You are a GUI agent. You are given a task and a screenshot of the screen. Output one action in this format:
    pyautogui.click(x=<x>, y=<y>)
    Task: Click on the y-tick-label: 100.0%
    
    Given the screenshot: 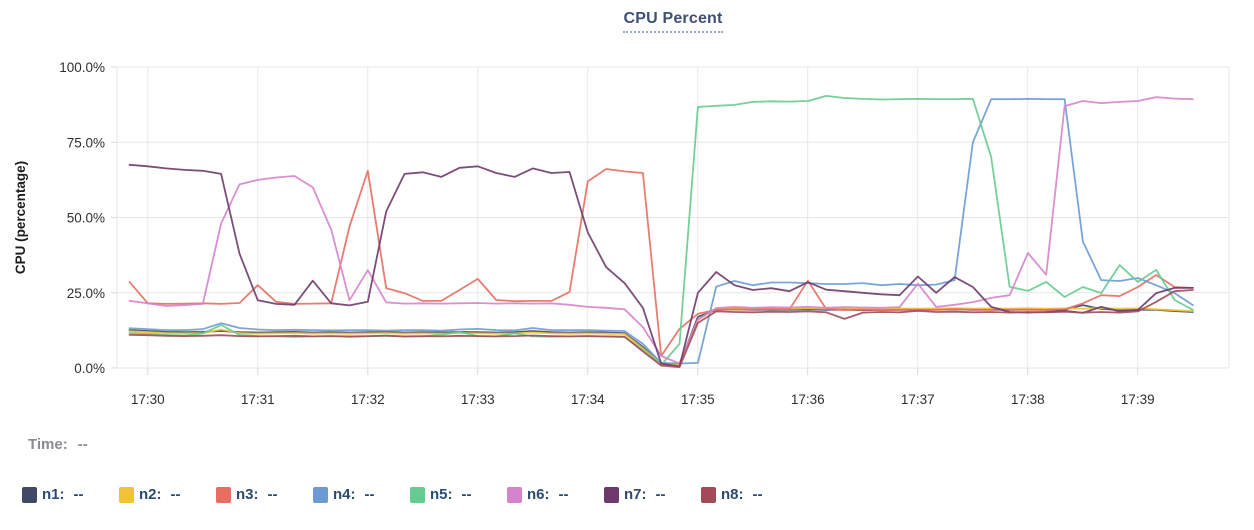 What is the action you would take?
    pyautogui.click(x=82, y=67)
    